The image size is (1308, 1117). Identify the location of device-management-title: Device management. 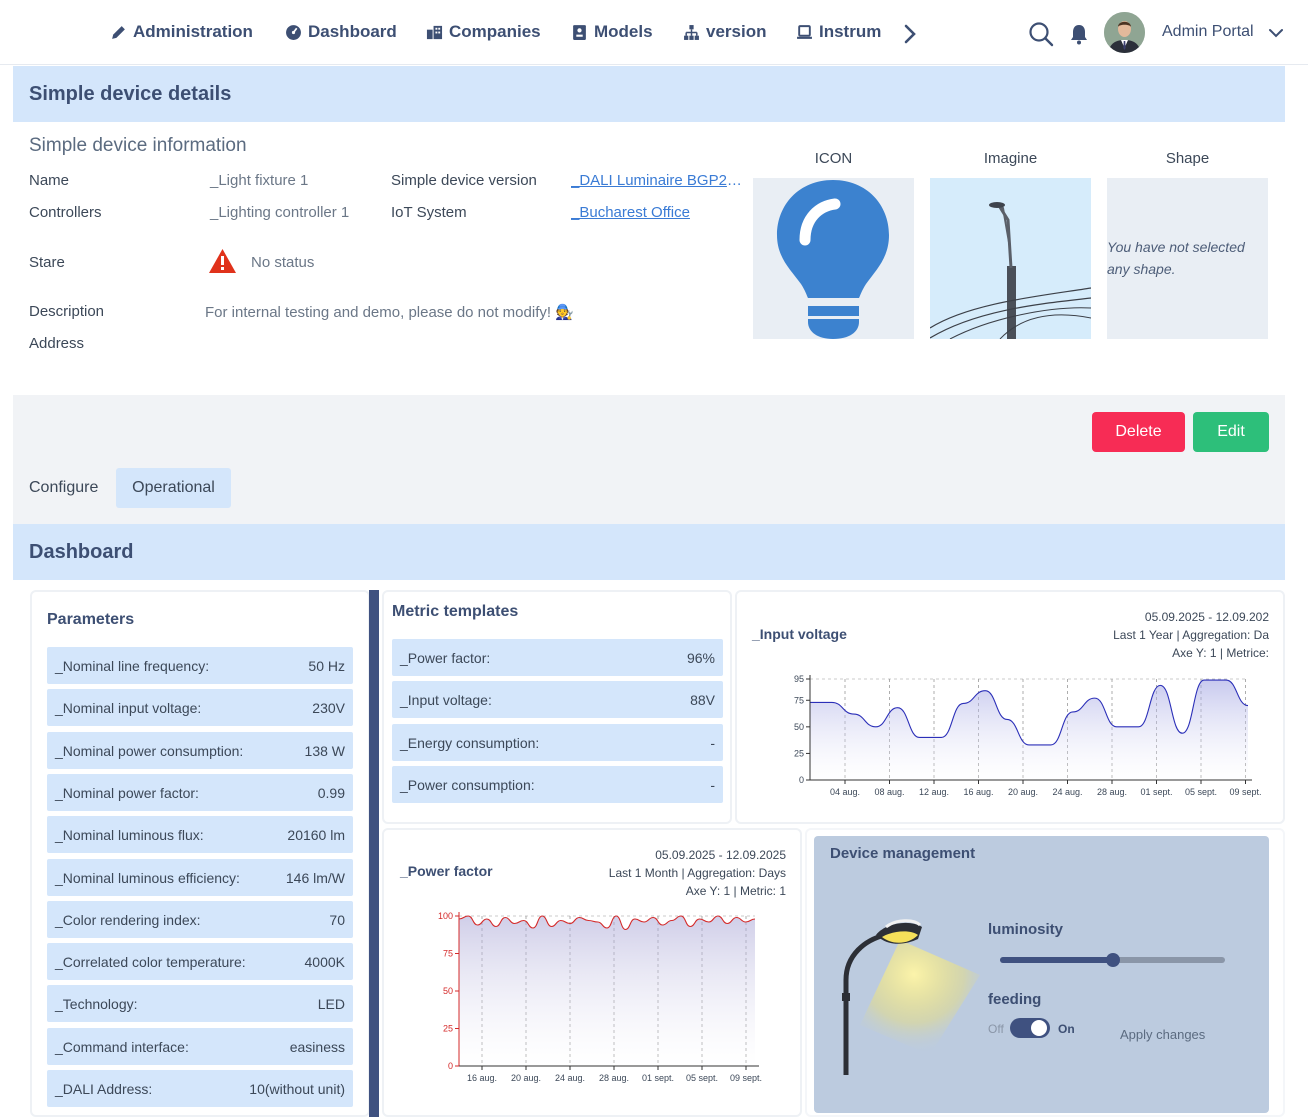
(903, 853).